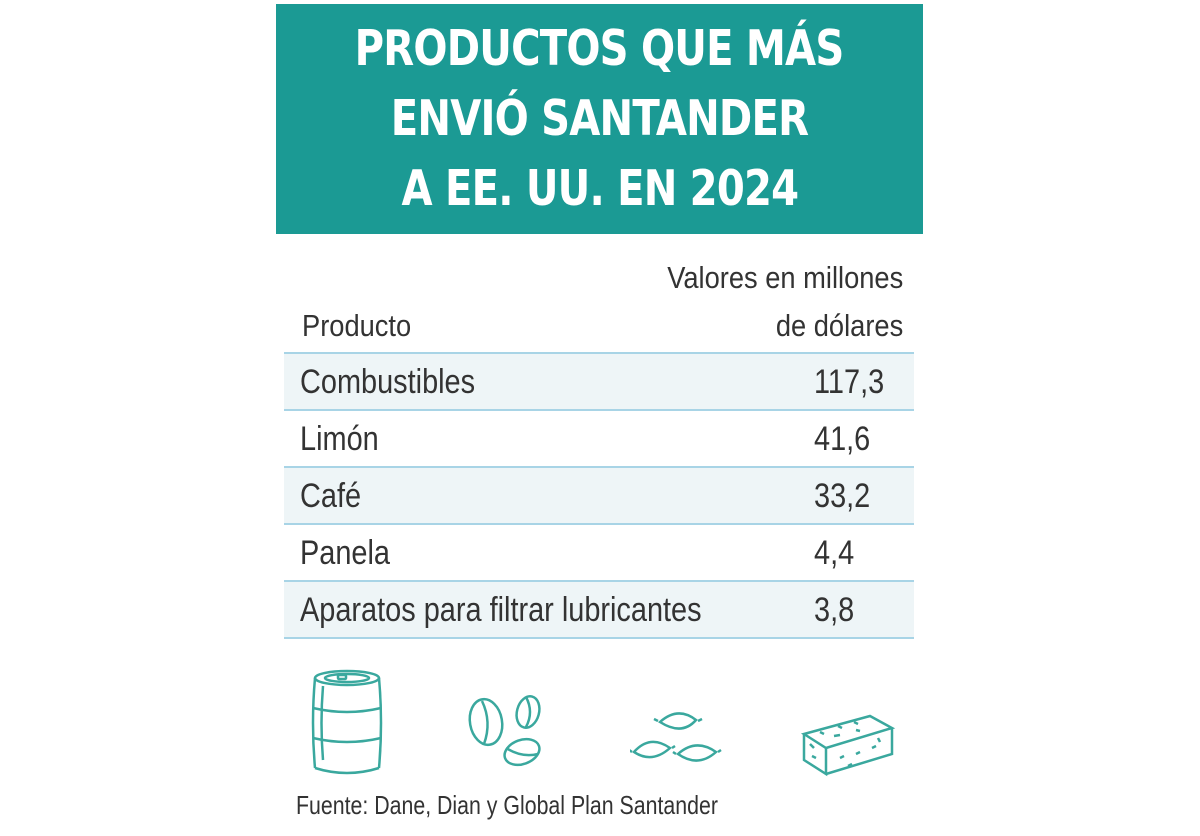 Image resolution: width=1200 pixels, height=836 pixels. What do you see at coordinates (848, 743) in the screenshot?
I see `panela-block-icon` at bounding box center [848, 743].